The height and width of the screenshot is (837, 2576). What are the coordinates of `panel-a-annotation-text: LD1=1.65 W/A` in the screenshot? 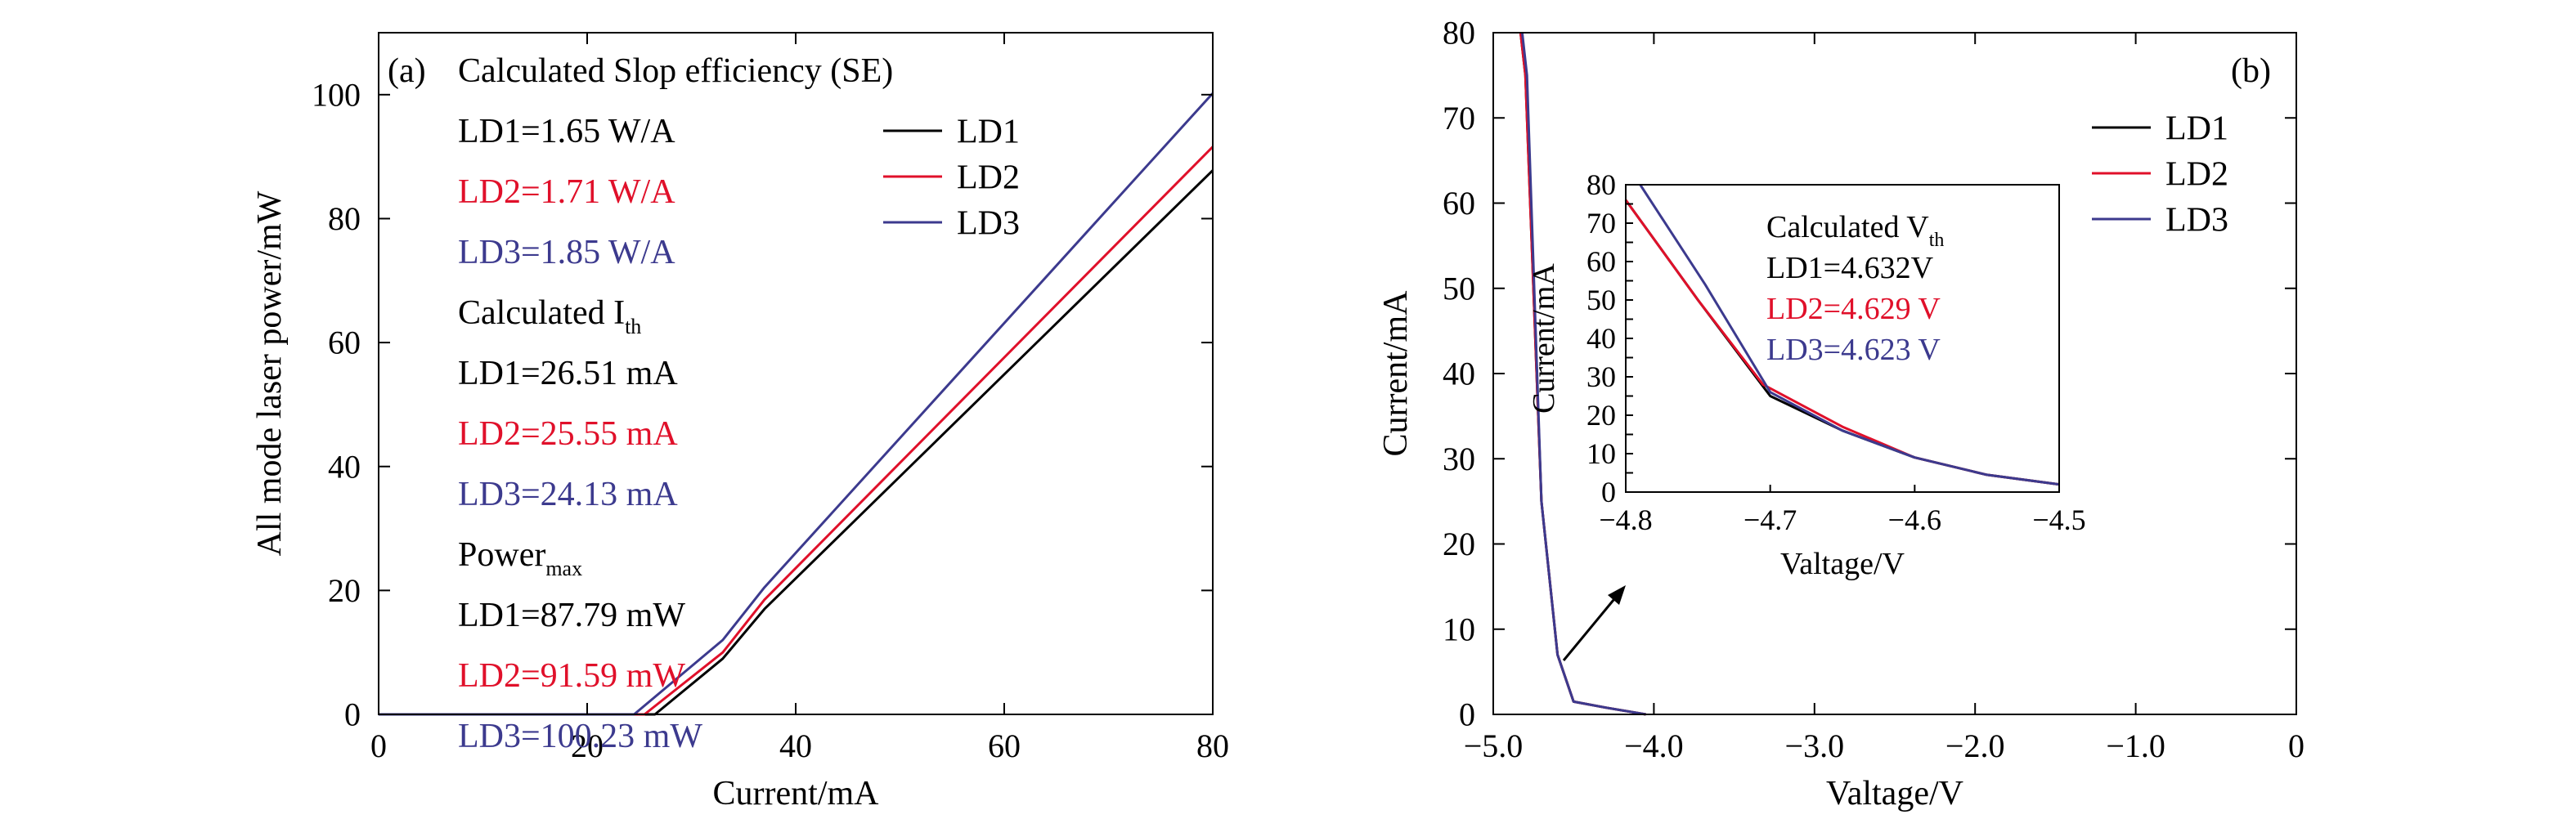 It's located at (566, 131).